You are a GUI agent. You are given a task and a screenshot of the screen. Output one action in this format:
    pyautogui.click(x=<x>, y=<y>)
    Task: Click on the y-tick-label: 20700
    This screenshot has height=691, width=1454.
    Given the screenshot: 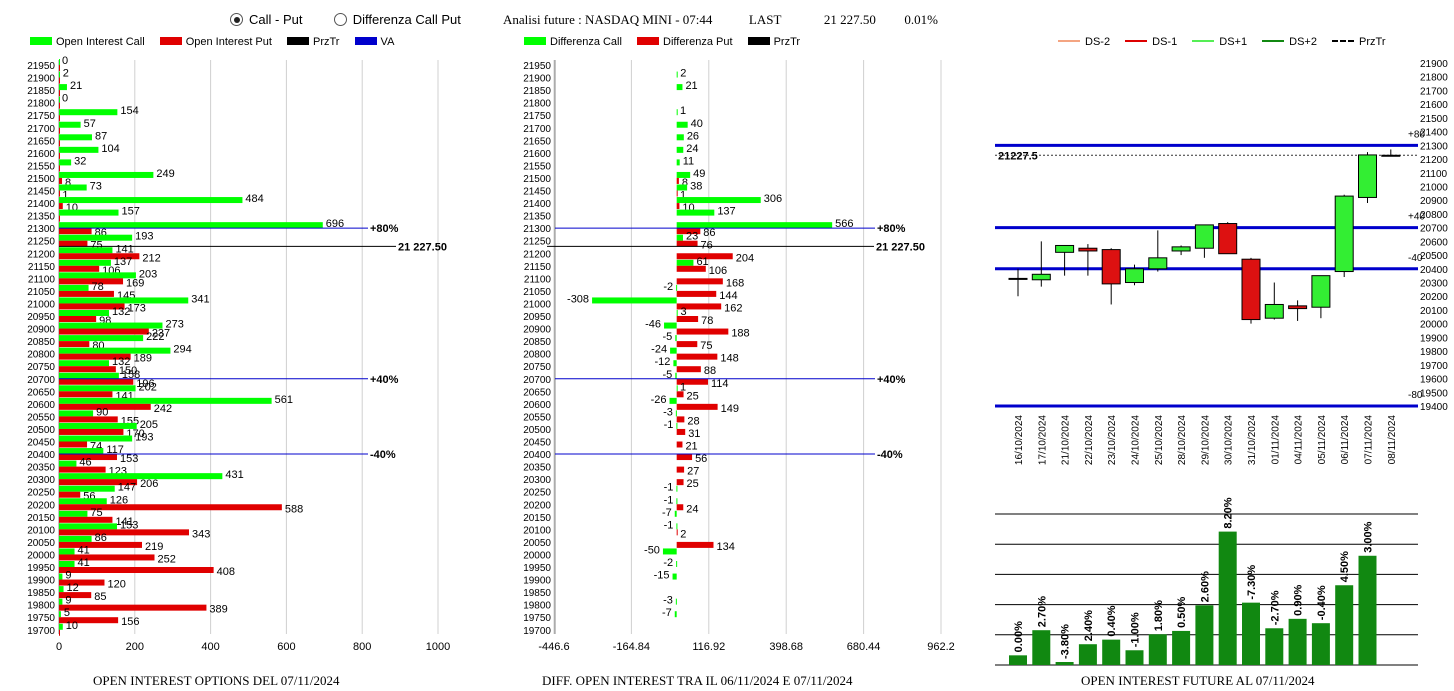 What is the action you would take?
    pyautogui.click(x=41, y=380)
    